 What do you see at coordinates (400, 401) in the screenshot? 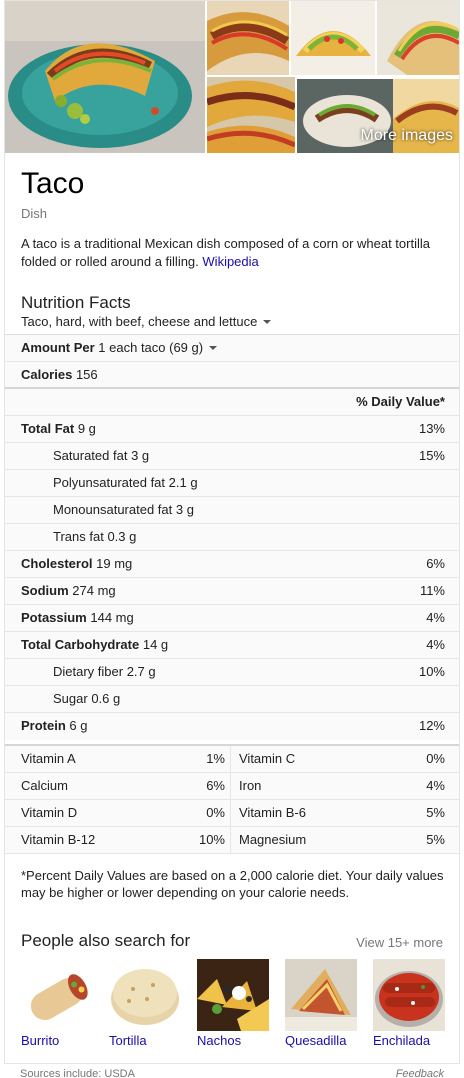
I see `daily-value-header: % Daily Value*` at bounding box center [400, 401].